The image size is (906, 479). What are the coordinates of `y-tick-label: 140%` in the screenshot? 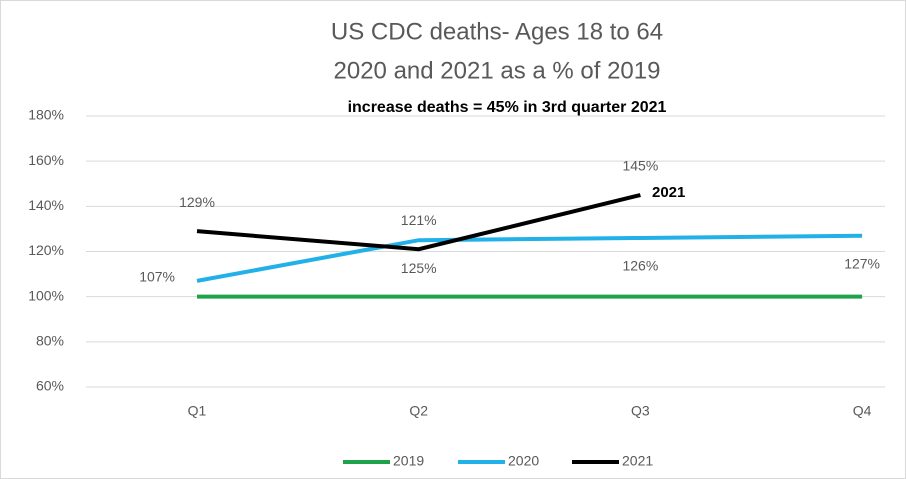 It's located at (46, 205).